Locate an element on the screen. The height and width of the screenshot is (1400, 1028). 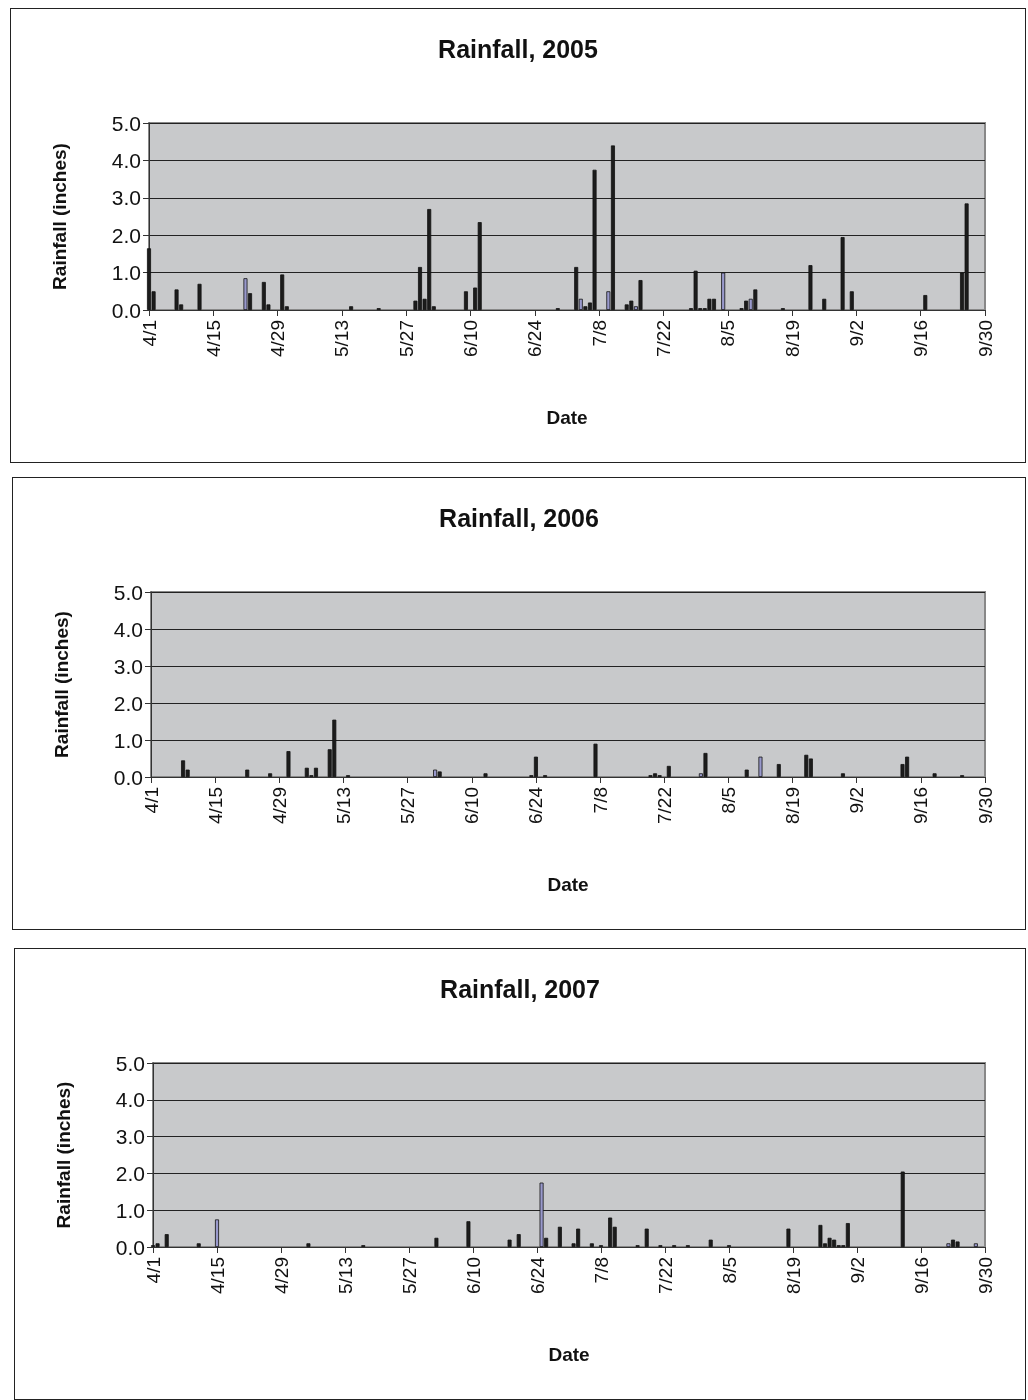
chart-title: Rainfall, 2005 is located at coordinates (518, 48).